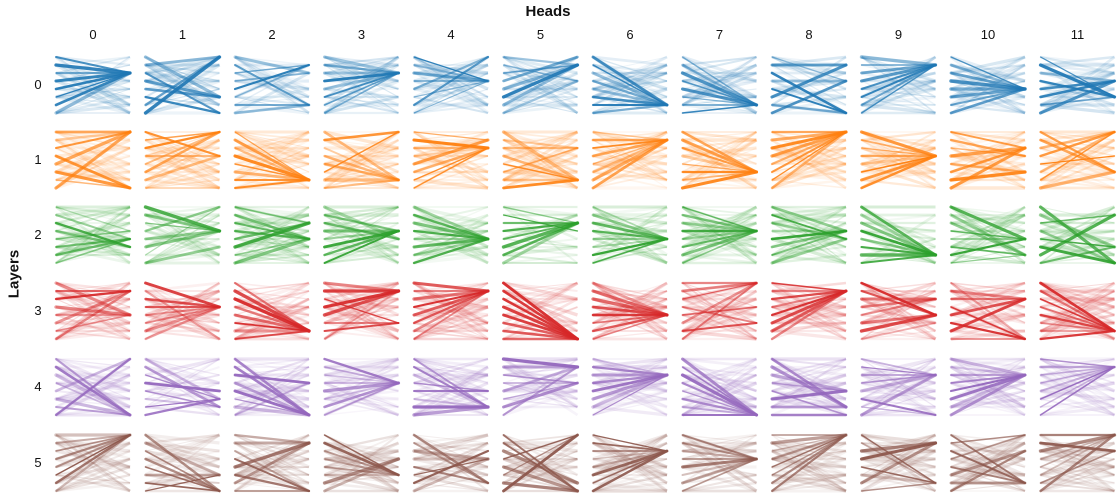 This screenshot has height=503, width=1117. Describe the element at coordinates (93, 34) in the screenshot. I see `head-label: 0` at that location.